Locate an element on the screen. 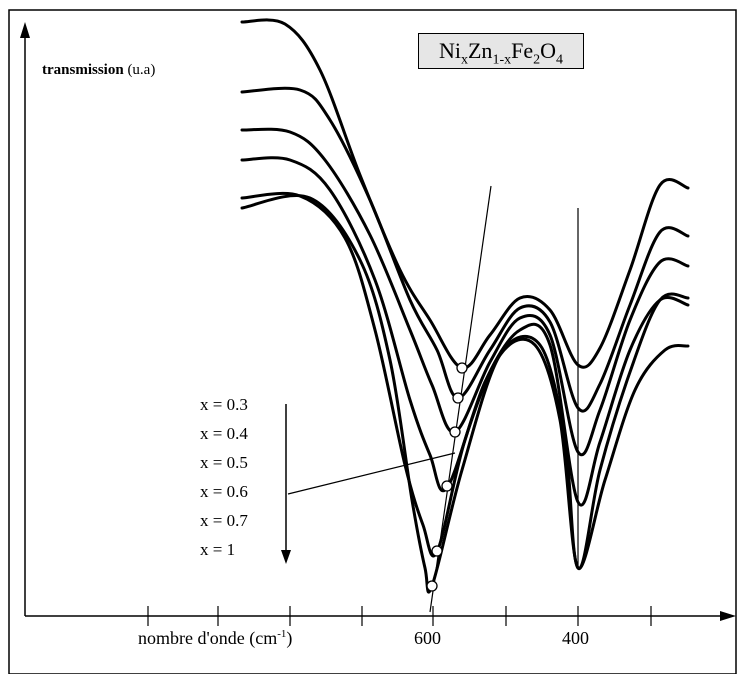 The width and height of the screenshot is (744, 674). band1-minimum-markers is located at coordinates (447, 477).